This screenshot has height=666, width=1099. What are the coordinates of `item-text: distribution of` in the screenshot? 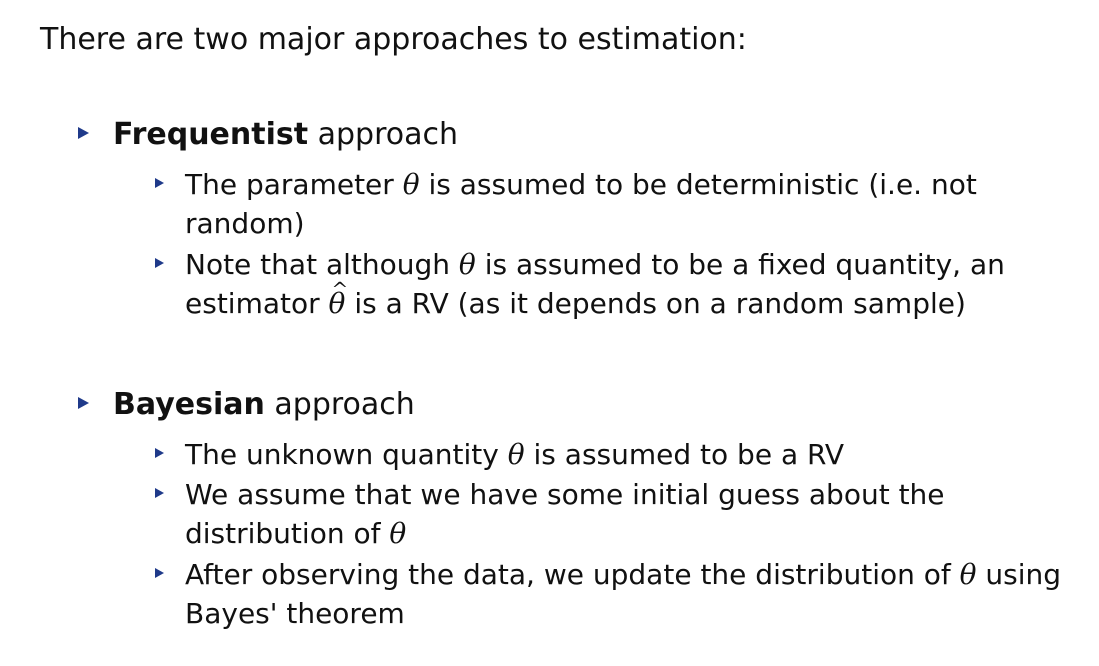 It's located at (283, 533).